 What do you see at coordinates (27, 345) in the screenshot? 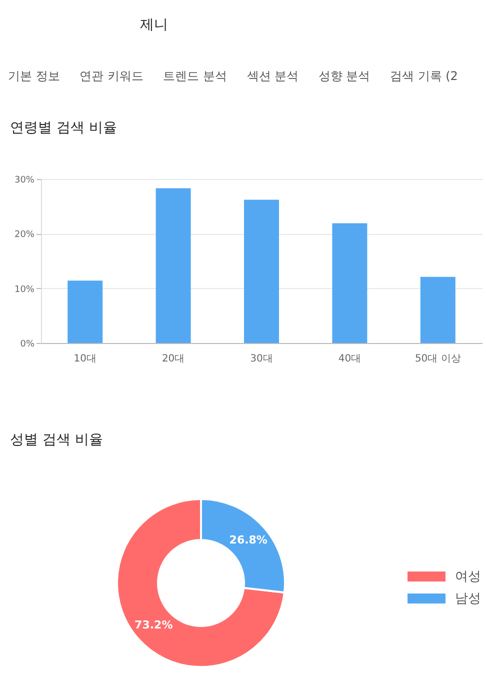
I see `y-tick-label: 0%` at bounding box center [27, 345].